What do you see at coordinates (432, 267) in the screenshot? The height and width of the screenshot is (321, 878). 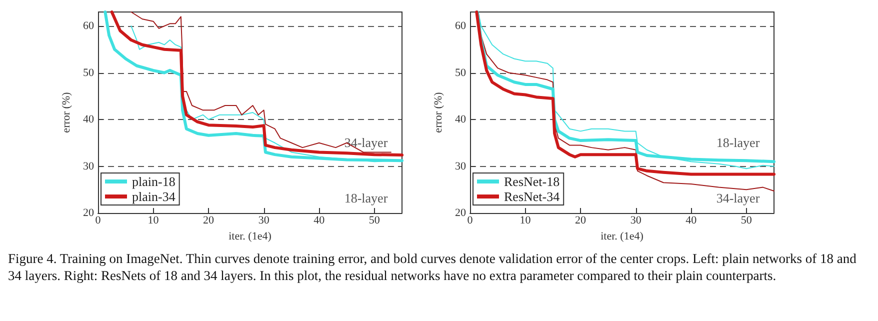 I see `caption: Figure 4. Training on ImageNet. Thin curves denote training error, and bold curves denote validation error of the center crops. Left: plain networks of 18 and 34 layers. Right: ResNets of 18 and 34 layers. In this plot, the residual networks have no extra parameter compared to their plain counterparts.` at bounding box center [432, 267].